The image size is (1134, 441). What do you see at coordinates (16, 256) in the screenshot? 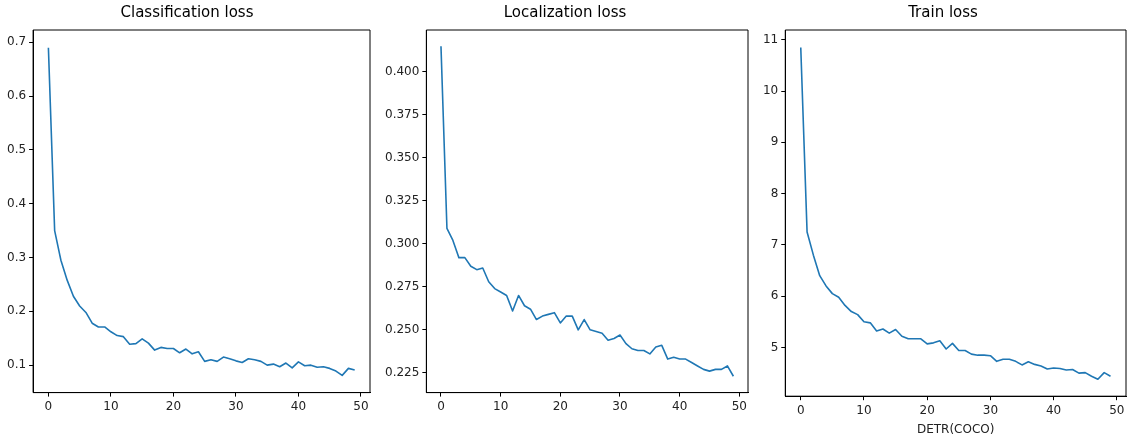
I see `y-tick-label: 0.3` at bounding box center [16, 256].